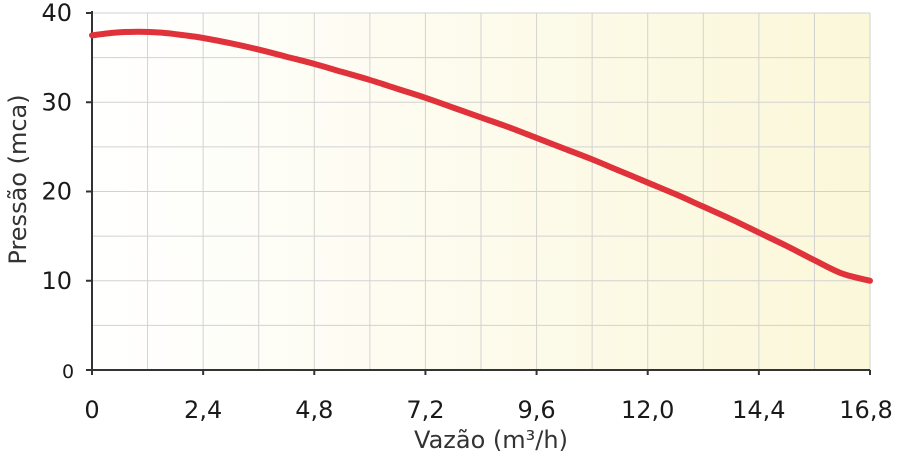 Image resolution: width=900 pixels, height=457 pixels. What do you see at coordinates (56, 192) in the screenshot?
I see `y-tick-label: 20` at bounding box center [56, 192].